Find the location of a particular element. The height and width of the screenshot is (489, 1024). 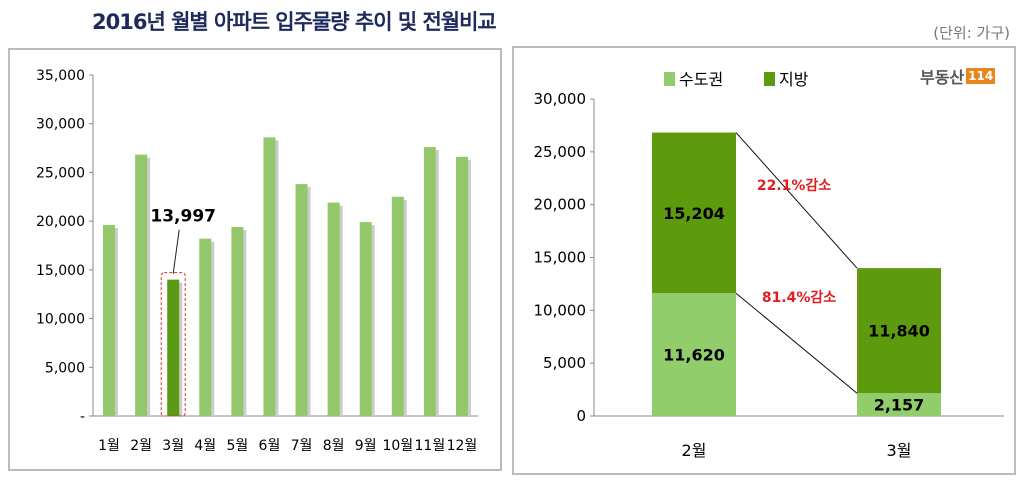

logo: 부동산 114 is located at coordinates (958, 76).